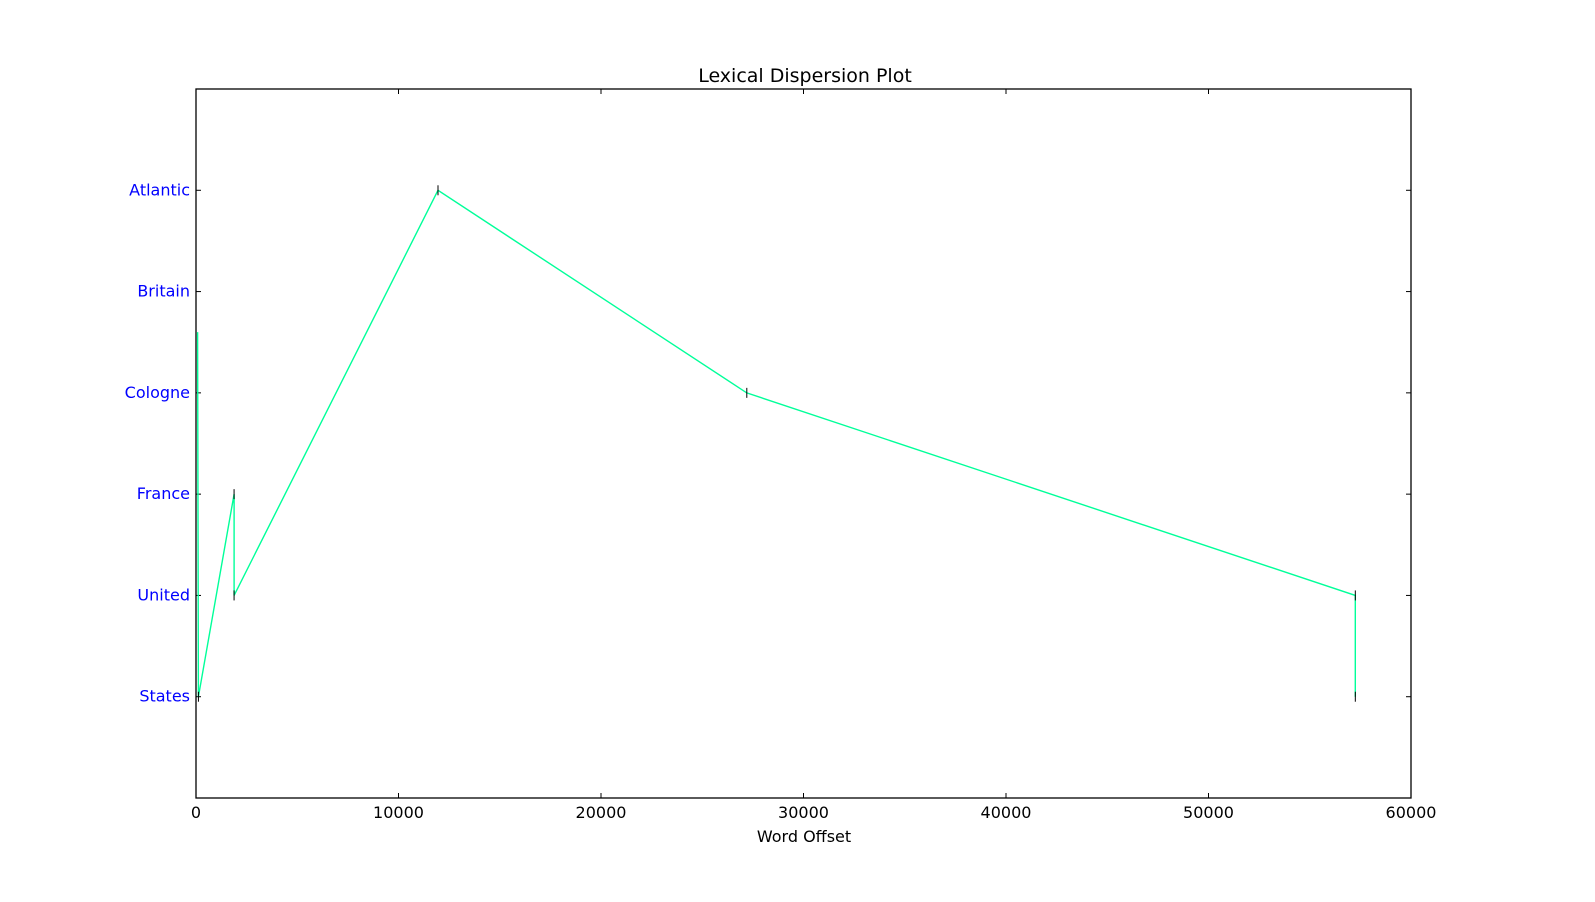 The height and width of the screenshot is (902, 1595). What do you see at coordinates (159, 189) in the screenshot?
I see `y-tick-label: Atlantic` at bounding box center [159, 189].